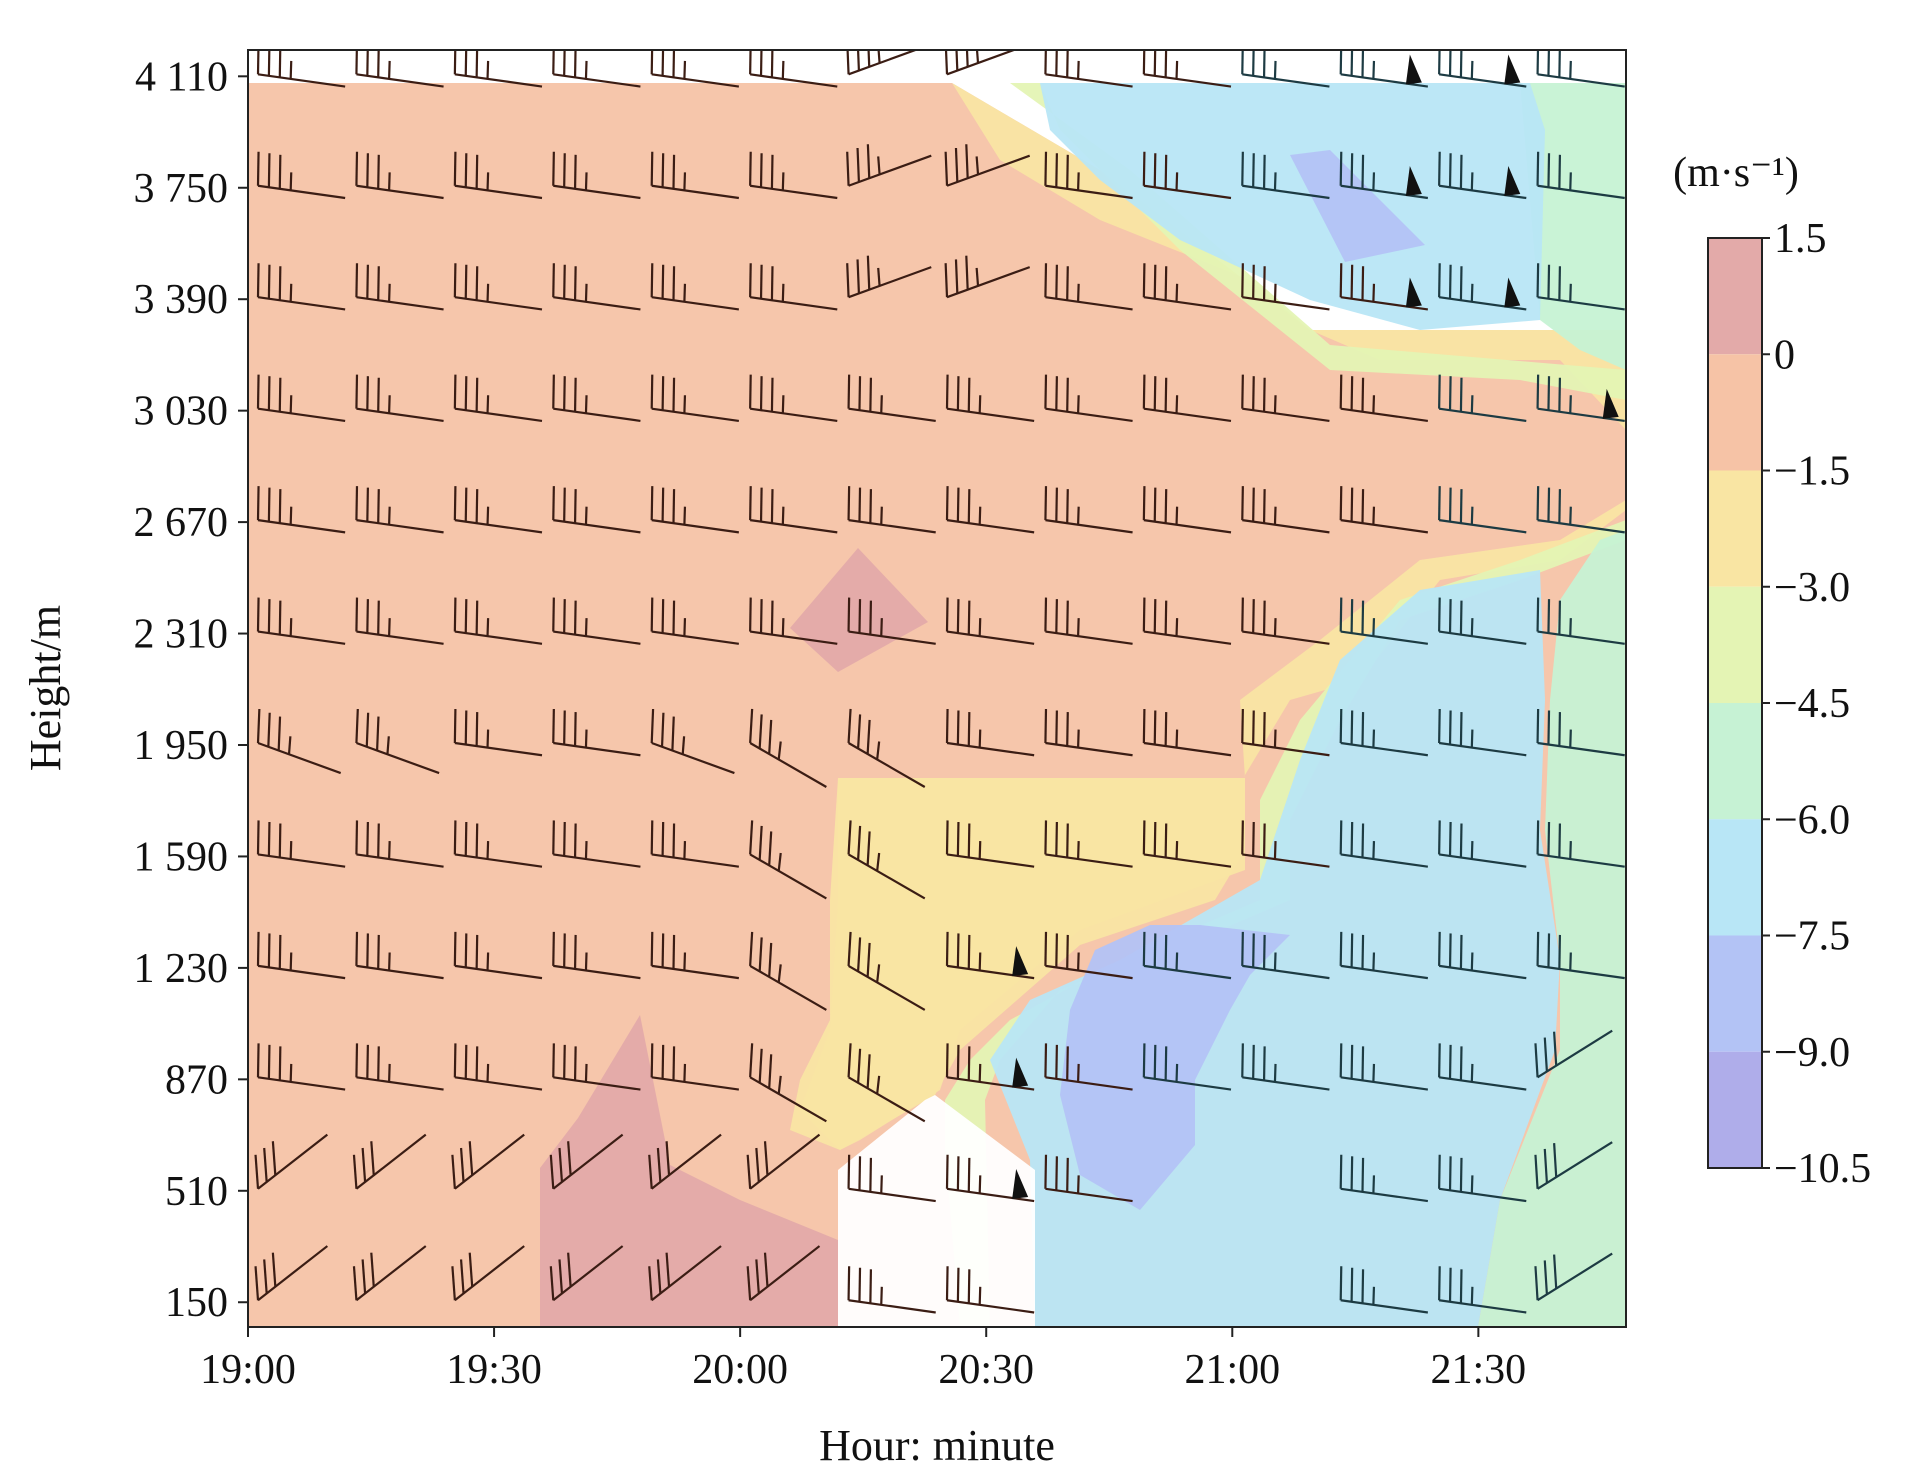  I want to click on wind-barb-t48-h150-shaft, so click(686, 1273).